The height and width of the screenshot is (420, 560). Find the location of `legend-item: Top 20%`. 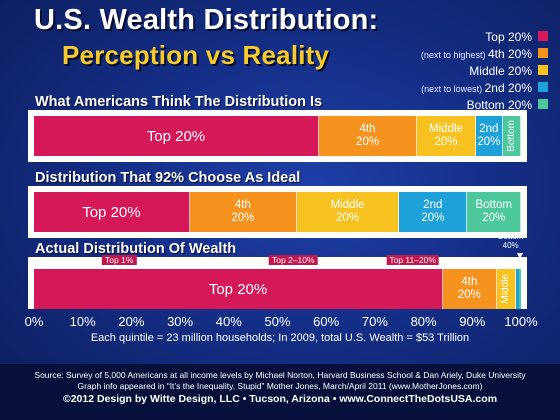

legend-item: Top 20% is located at coordinates (448, 36).